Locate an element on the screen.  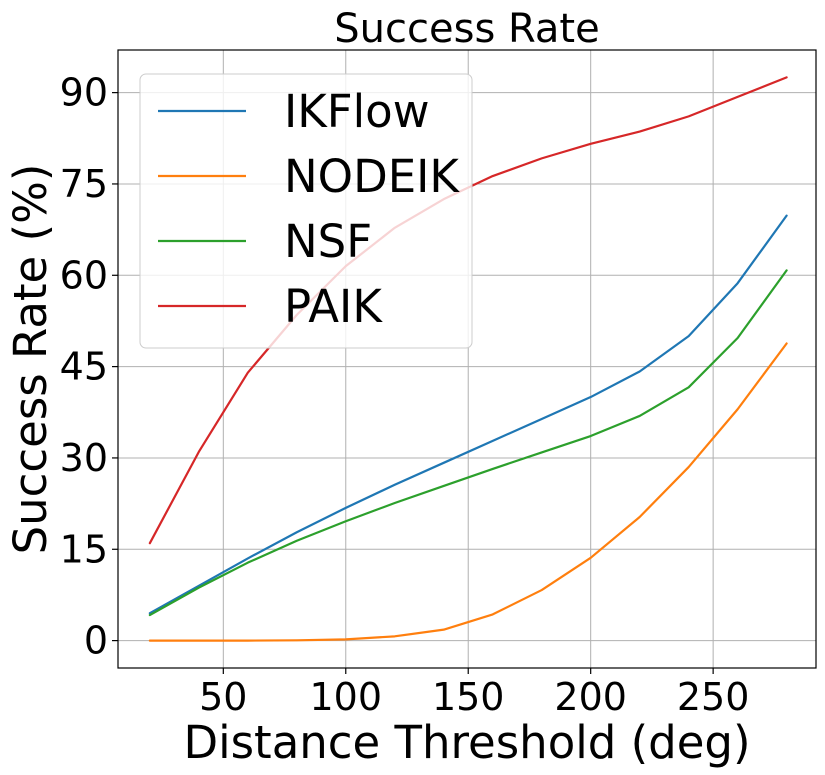
y-tick-label: 75 is located at coordinates (84, 184).